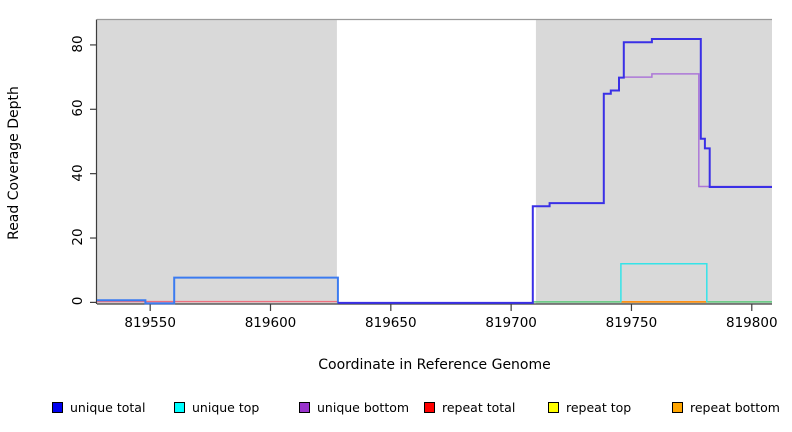 This screenshot has height=432, width=792. What do you see at coordinates (599, 407) in the screenshot?
I see `legend-label: repeat top` at bounding box center [599, 407].